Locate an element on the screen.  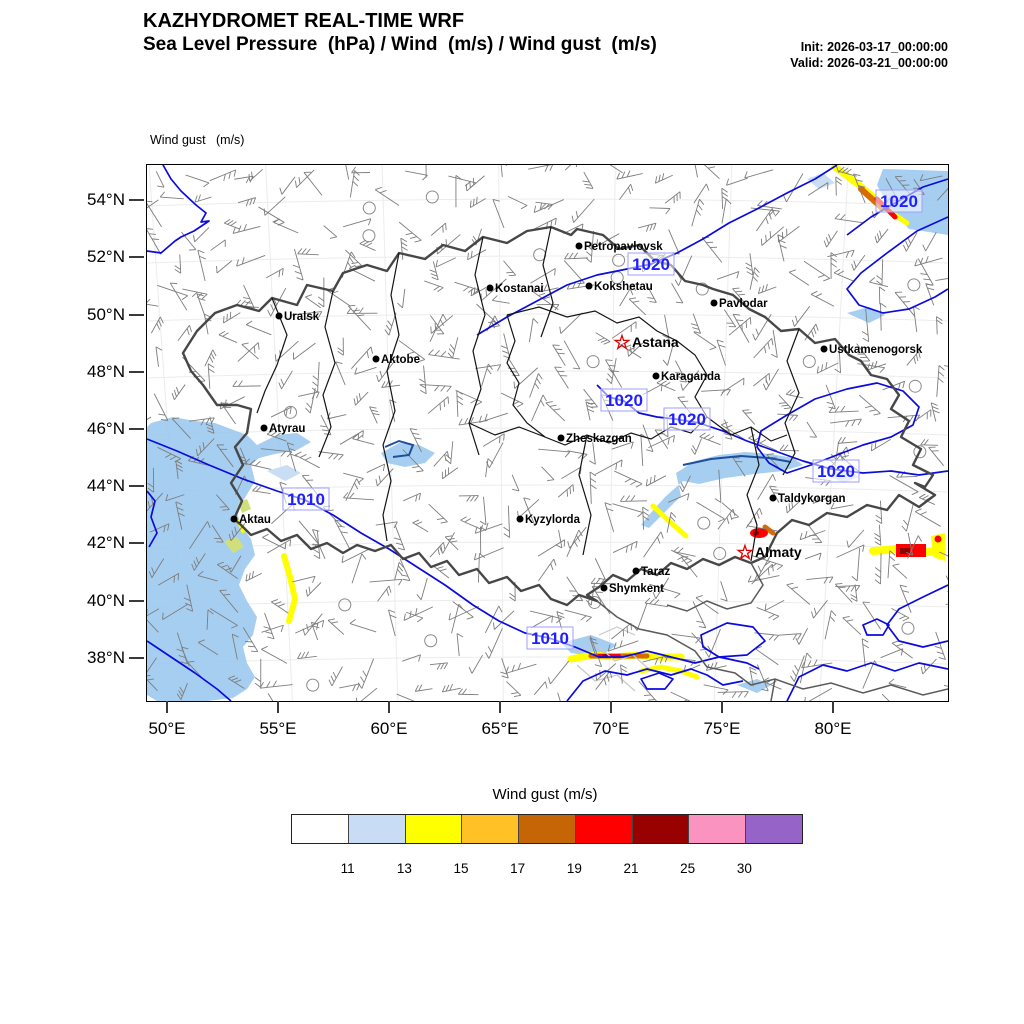
city-dot-marker is located at coordinates (714, 303).